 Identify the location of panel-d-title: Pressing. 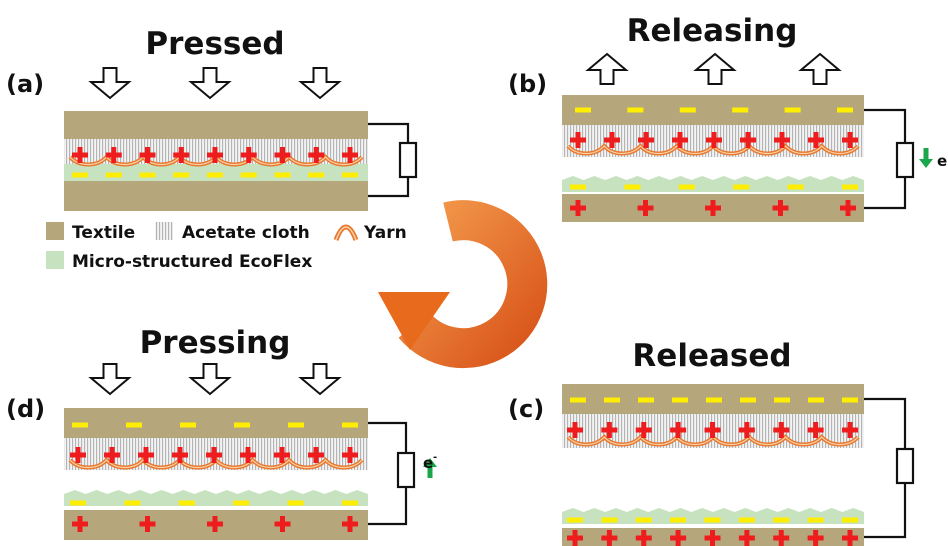
(215, 343).